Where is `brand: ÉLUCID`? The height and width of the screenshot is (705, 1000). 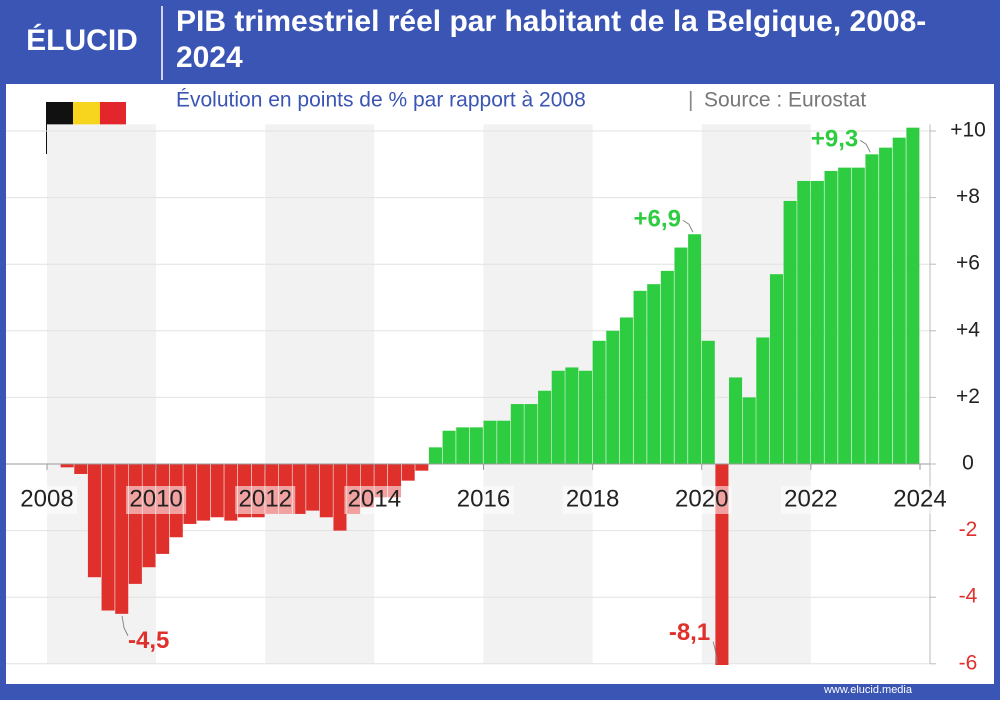
brand: ÉLUCID is located at coordinates (82, 40).